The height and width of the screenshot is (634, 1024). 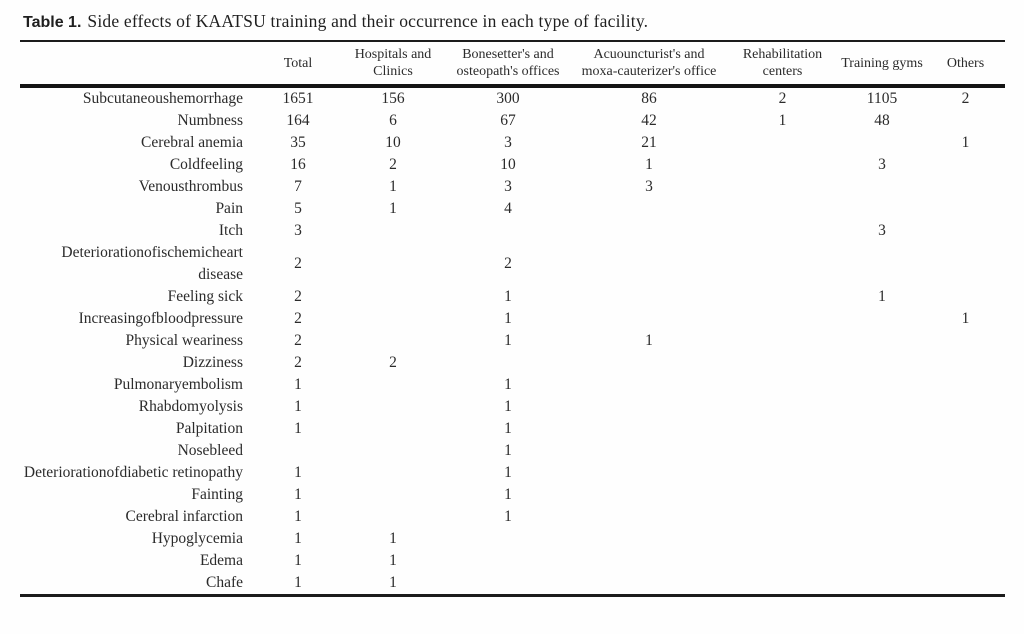 I want to click on column-header: Training gyms, so click(x=882, y=63).